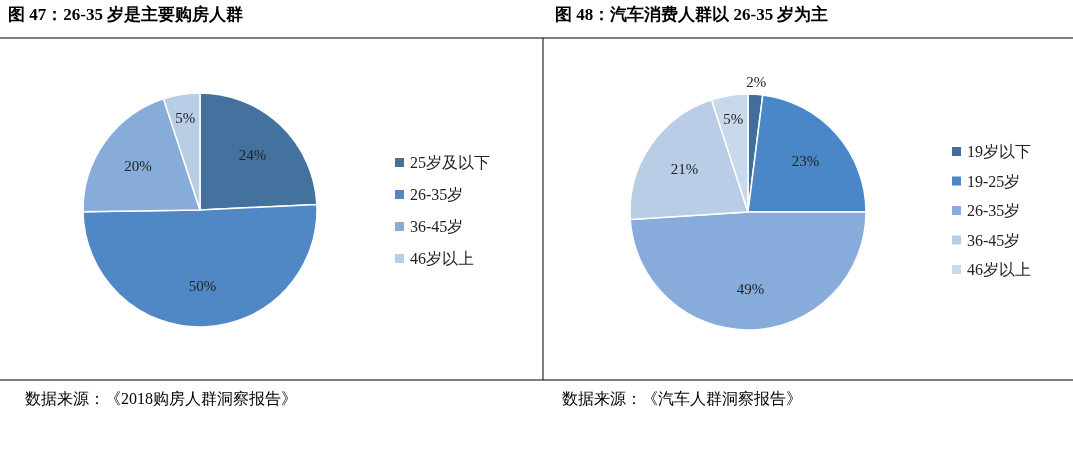 The image size is (1073, 450). Describe the element at coordinates (684, 168) in the screenshot. I see `data-label: 21%` at that location.